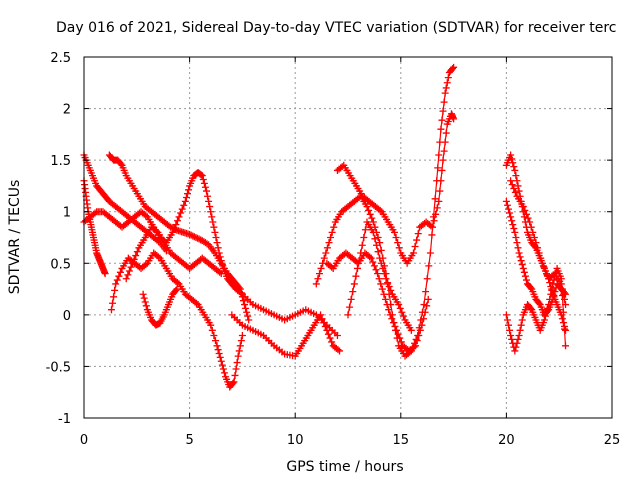  I want to click on y-tick-label: 1, so click(67, 213).